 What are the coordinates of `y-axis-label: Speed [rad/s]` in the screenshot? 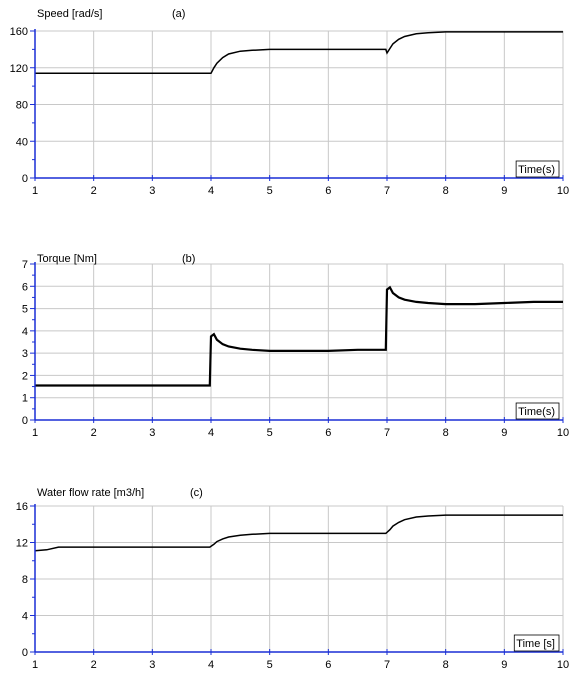 It's located at (69, 14).